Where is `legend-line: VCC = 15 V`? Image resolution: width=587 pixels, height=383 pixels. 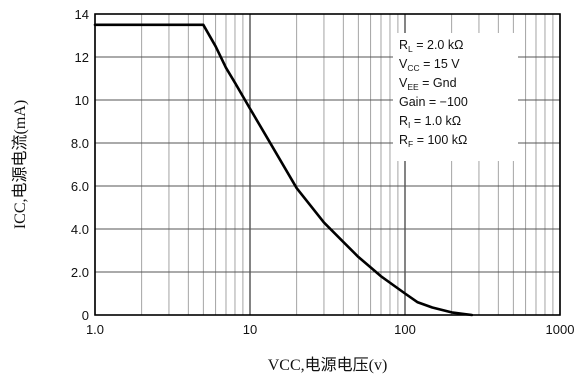 legend-line: VCC = 15 V is located at coordinates (429, 65).